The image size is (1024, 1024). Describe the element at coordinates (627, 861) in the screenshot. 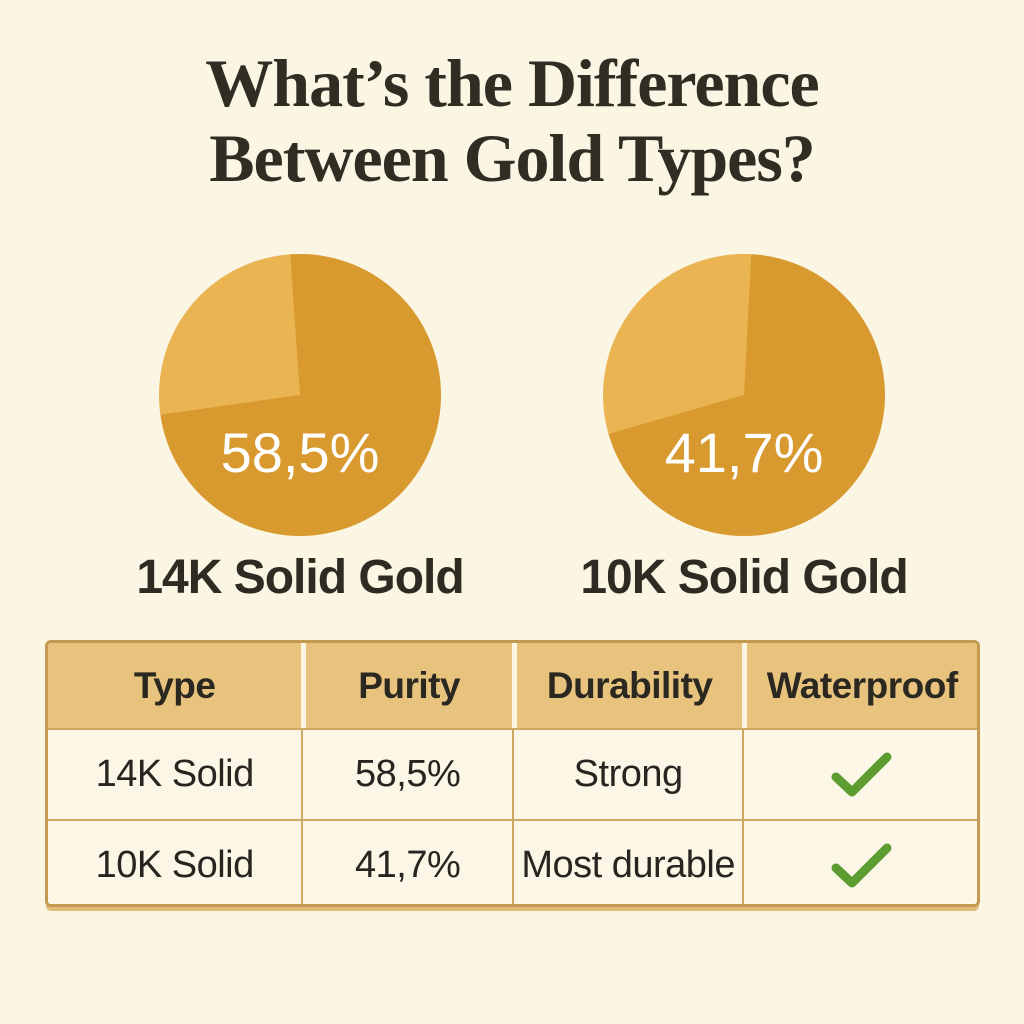

I see `cell-durability-10k: Most durable` at that location.